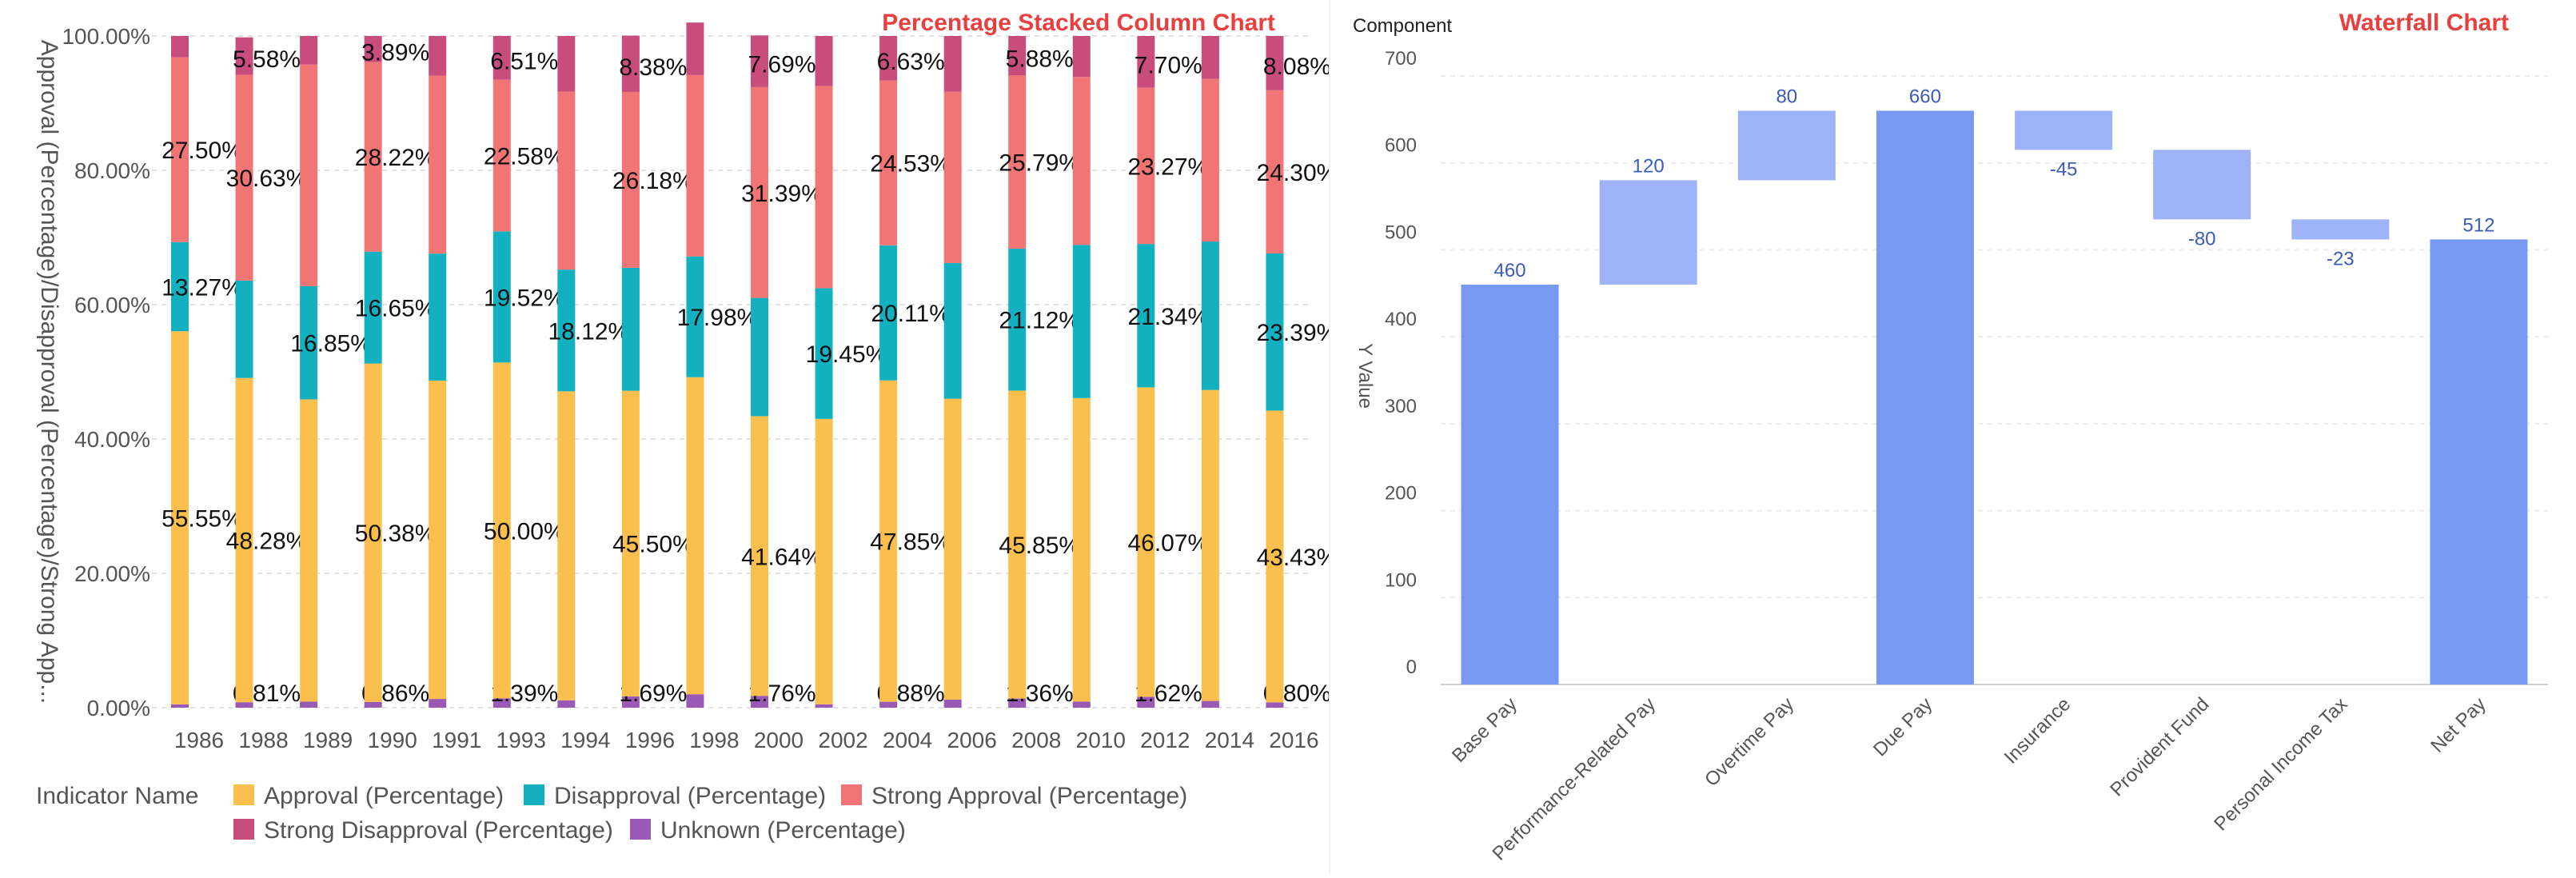 The width and height of the screenshot is (2576, 878). What do you see at coordinates (588, 331) in the screenshot?
I see `data-label: 18.12%` at bounding box center [588, 331].